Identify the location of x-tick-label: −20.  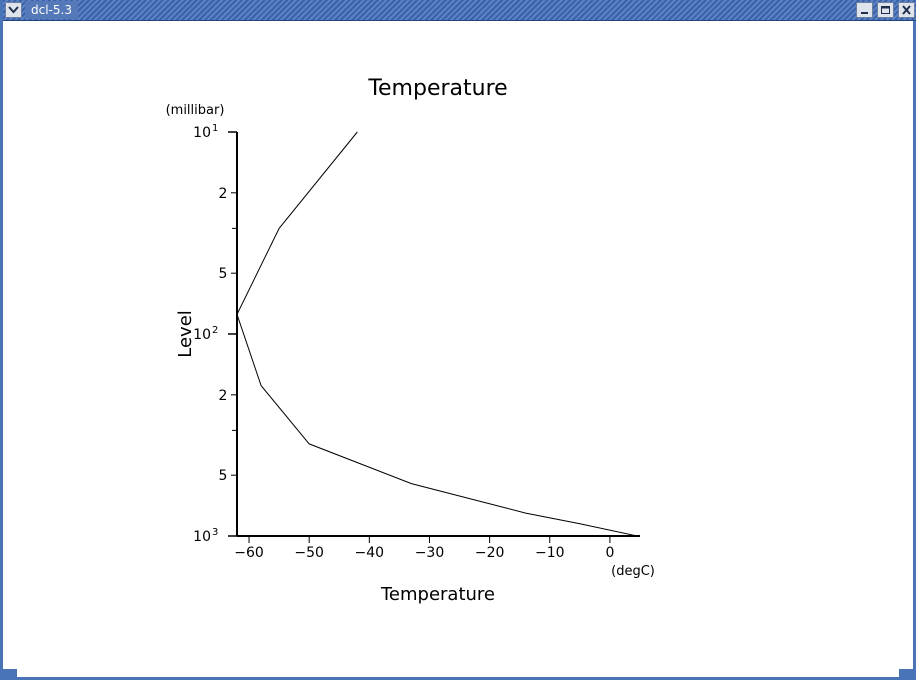
(490, 553).